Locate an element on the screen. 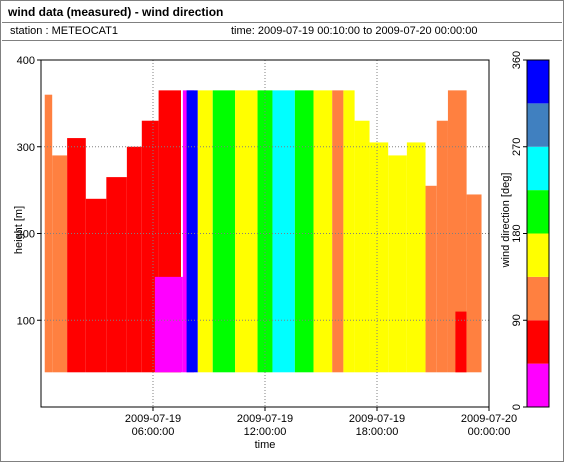 This screenshot has width=564, height=462. x-tick-label-date-3: 2009-07-20 is located at coordinates (489, 419).